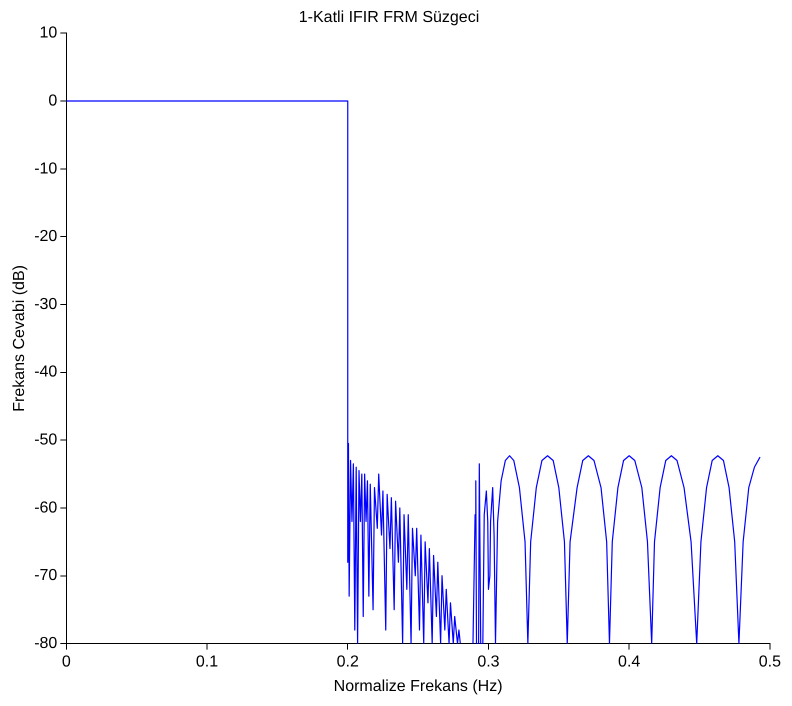  I want to click on chart-title: 1-Katli IFIR FRM Süzgeci, so click(389, 17).